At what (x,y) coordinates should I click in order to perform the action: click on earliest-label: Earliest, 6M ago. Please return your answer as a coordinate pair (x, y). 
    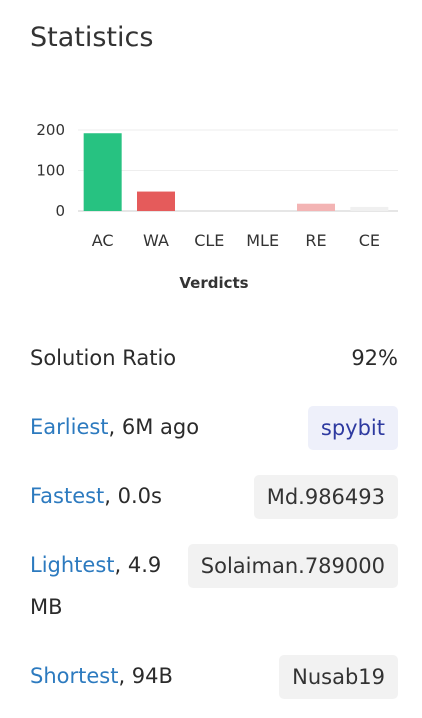
    Looking at the image, I should click on (114, 427).